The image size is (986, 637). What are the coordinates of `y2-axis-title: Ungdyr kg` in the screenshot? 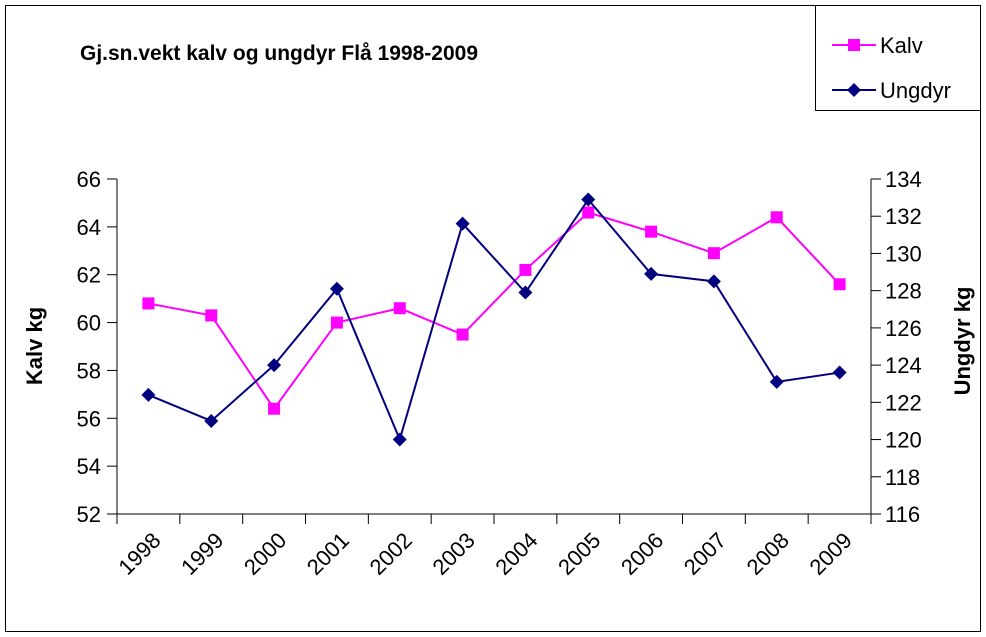 It's located at (962, 341).